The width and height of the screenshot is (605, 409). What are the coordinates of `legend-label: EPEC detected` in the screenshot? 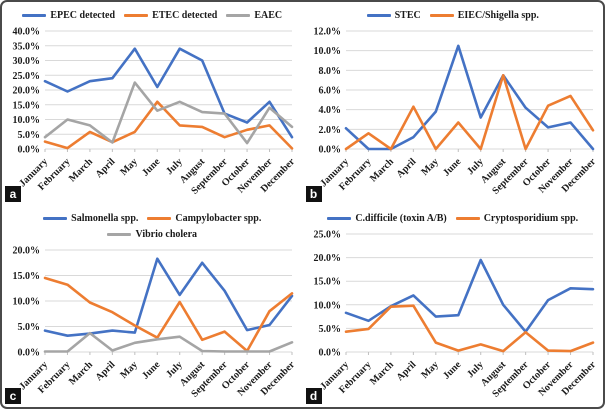 It's located at (83, 15).